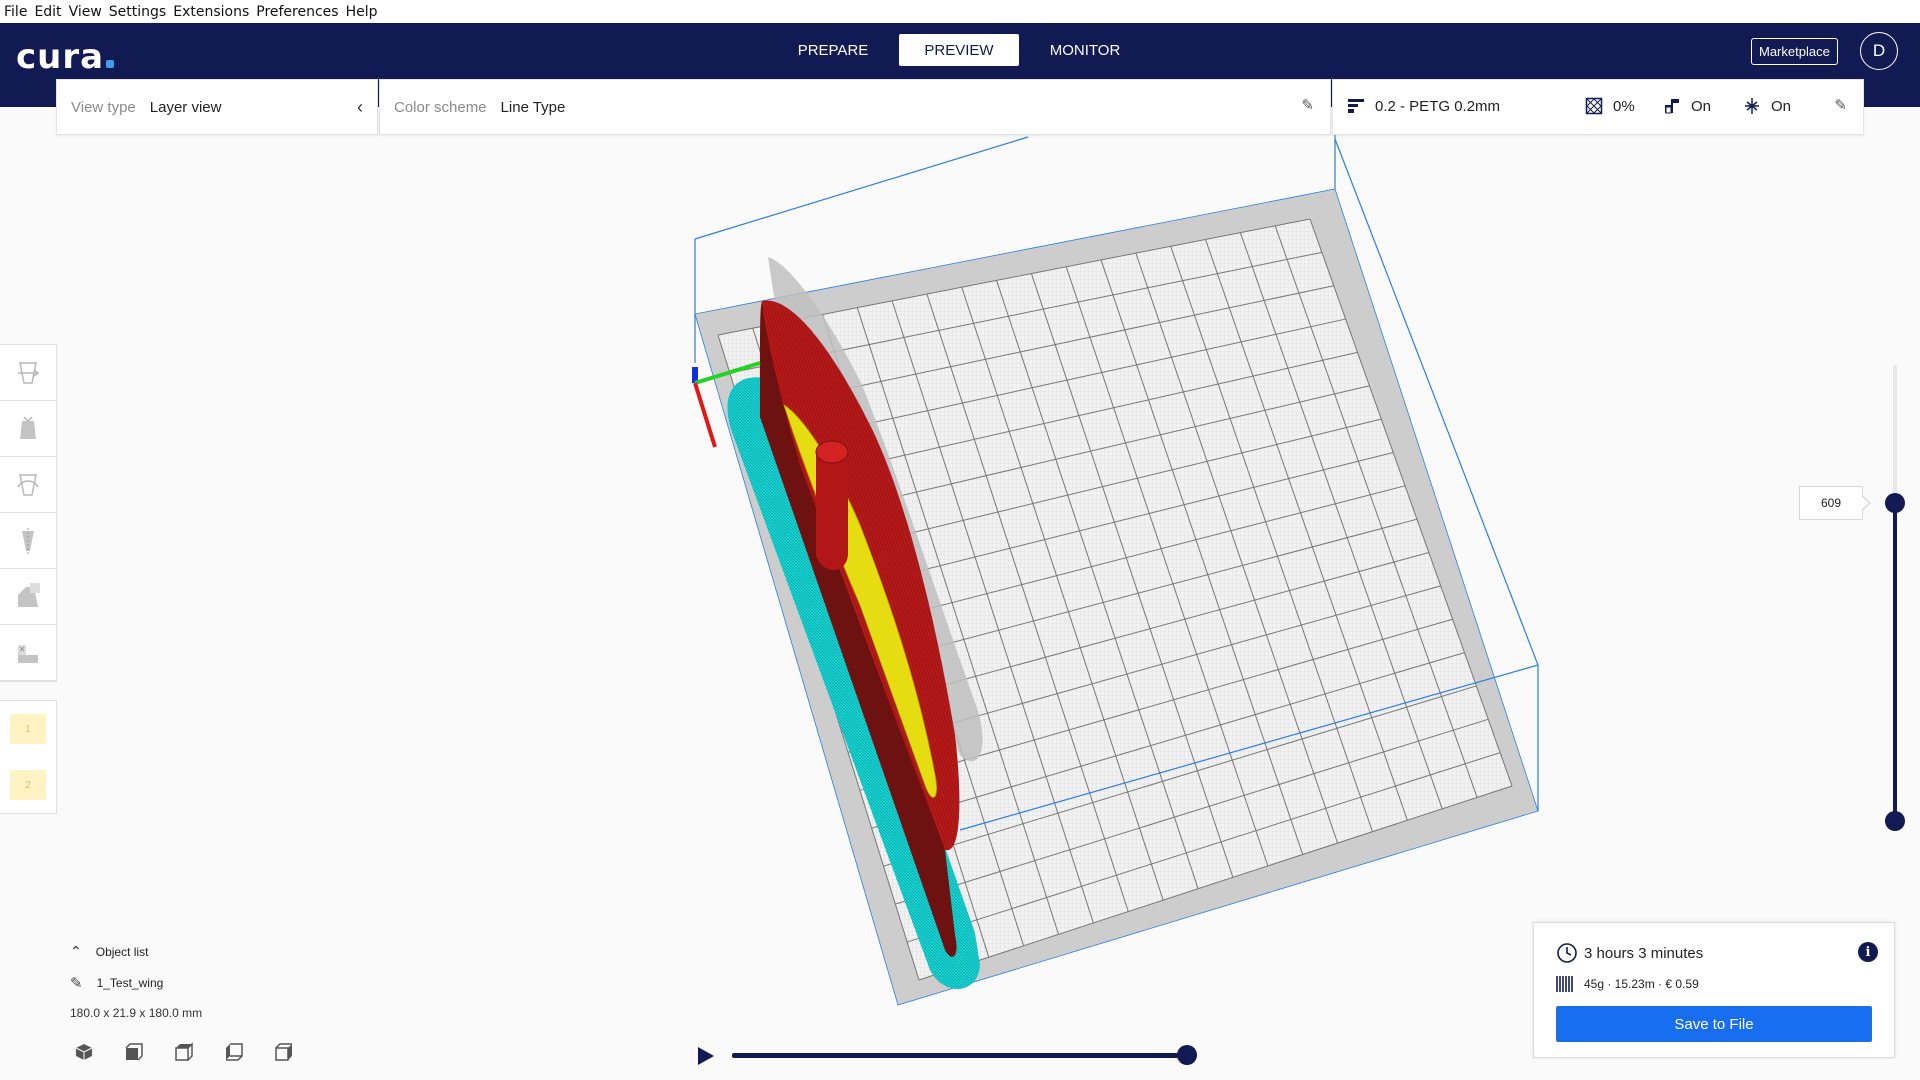 The height and width of the screenshot is (1080, 1920). I want to click on note-icon: 1, so click(28, 729).